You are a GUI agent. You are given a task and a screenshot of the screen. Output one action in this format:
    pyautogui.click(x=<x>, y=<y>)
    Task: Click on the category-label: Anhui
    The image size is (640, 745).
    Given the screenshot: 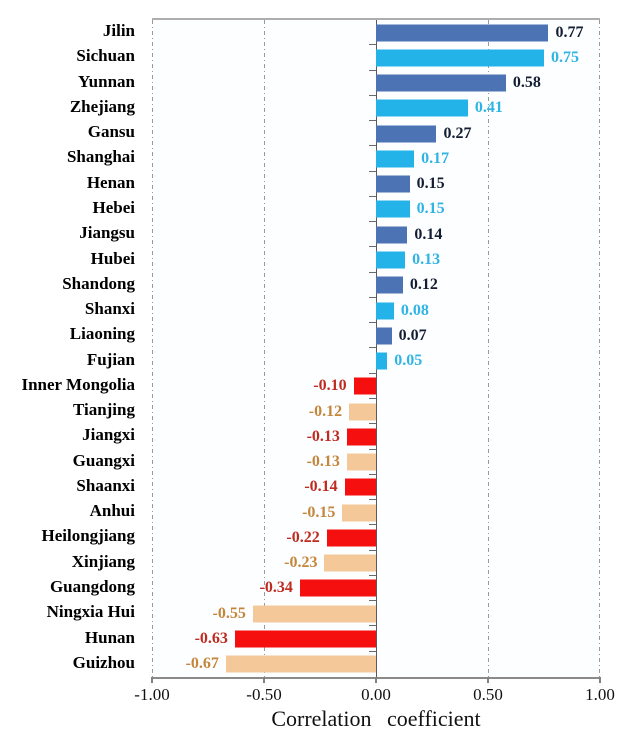 What is the action you would take?
    pyautogui.click(x=112, y=511)
    